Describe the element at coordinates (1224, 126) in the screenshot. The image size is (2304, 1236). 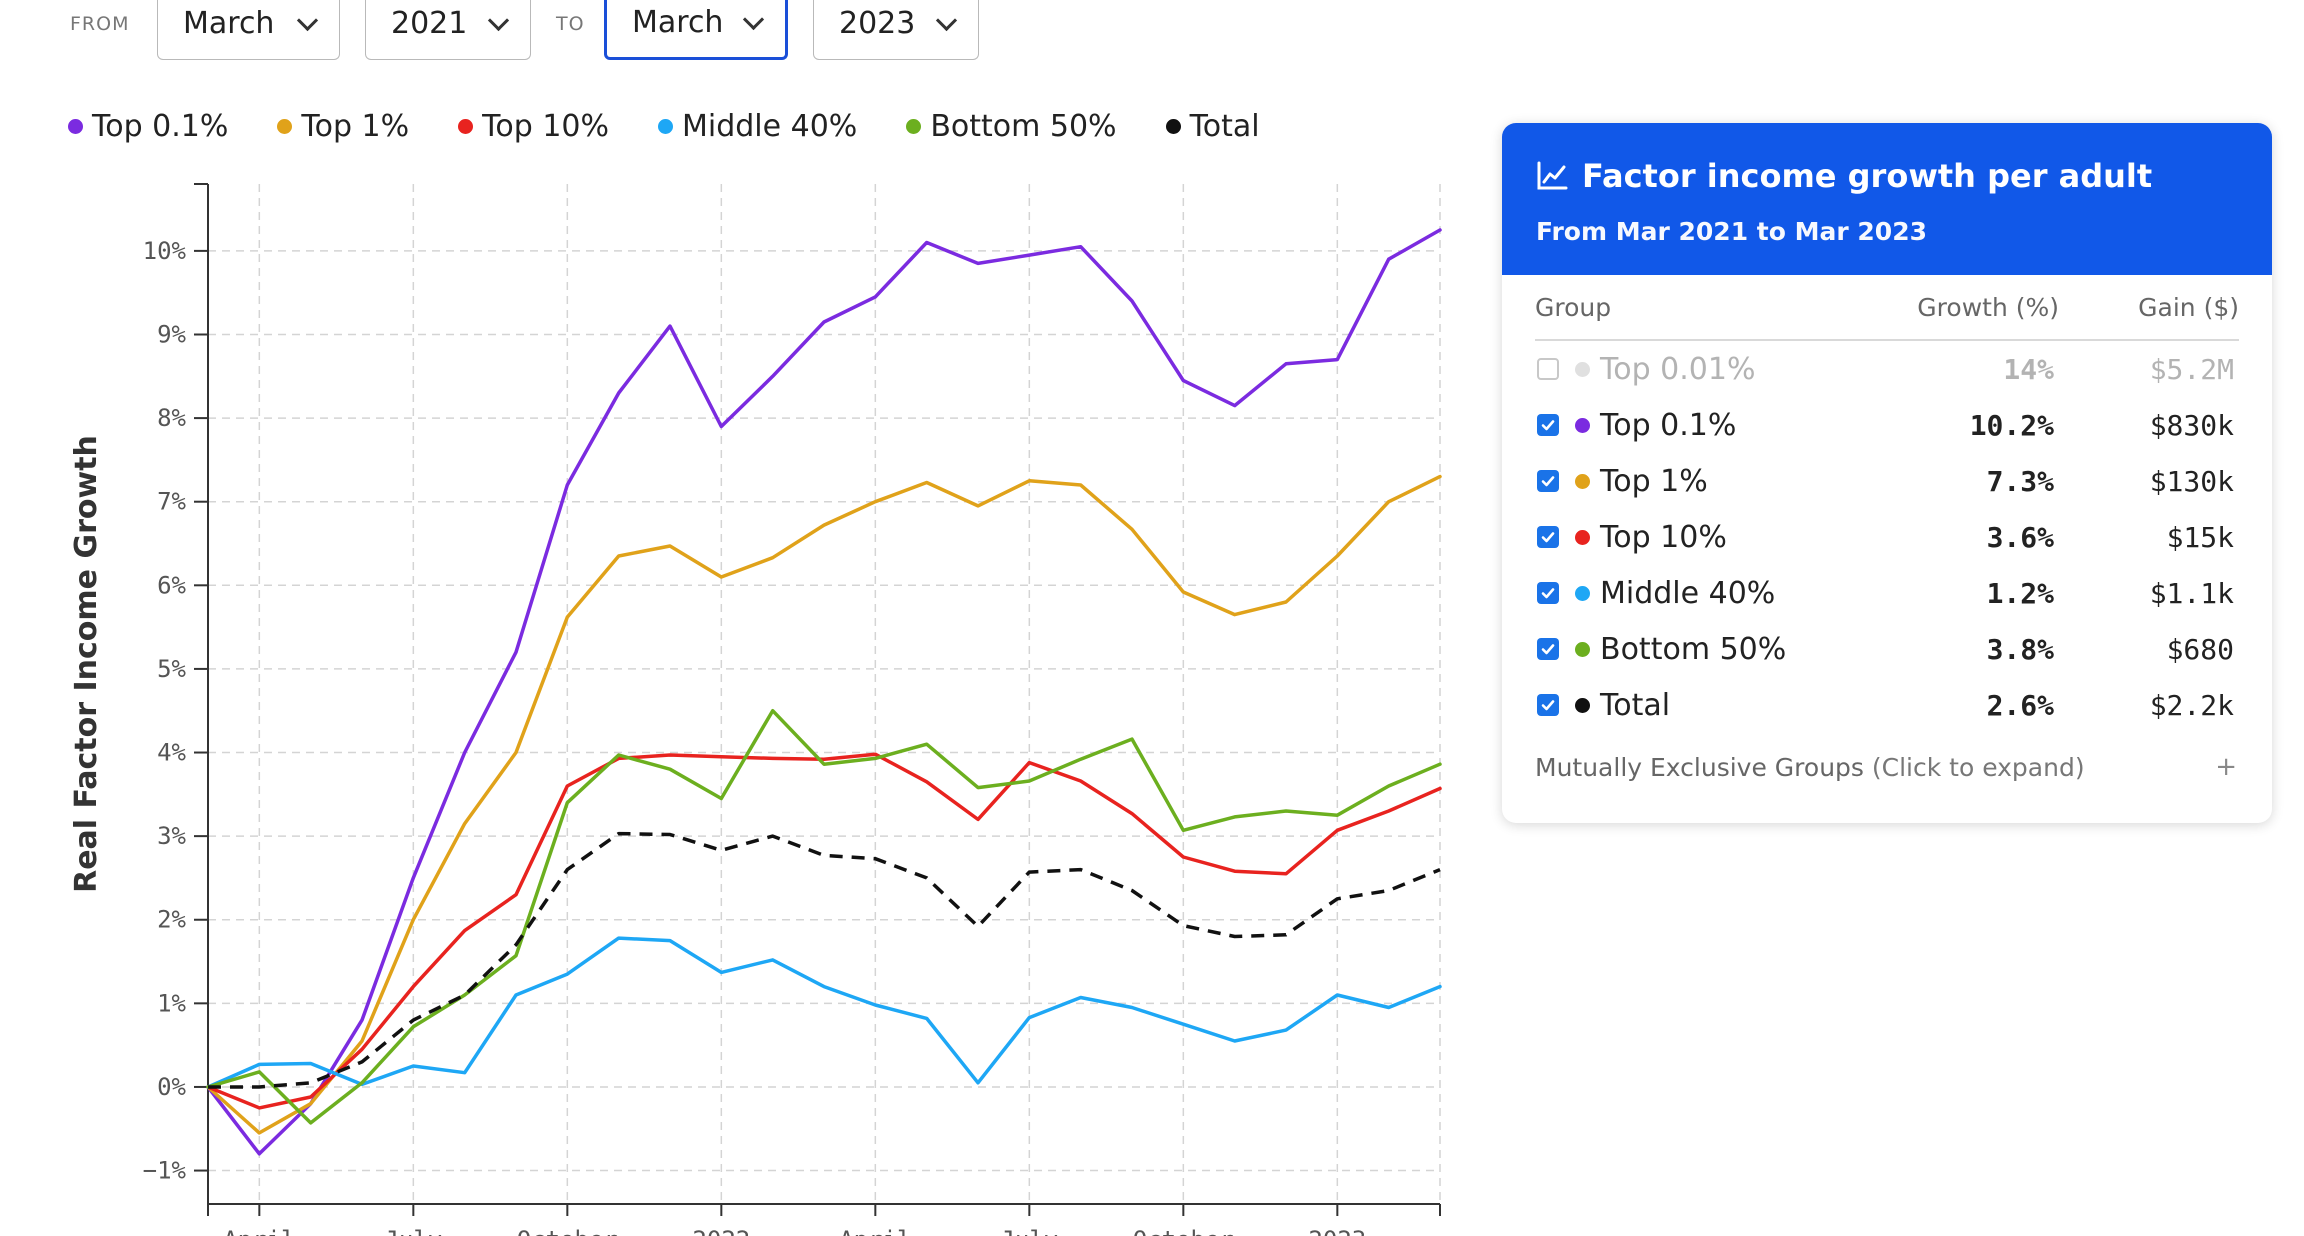
I see `legend-label: Total` at that location.